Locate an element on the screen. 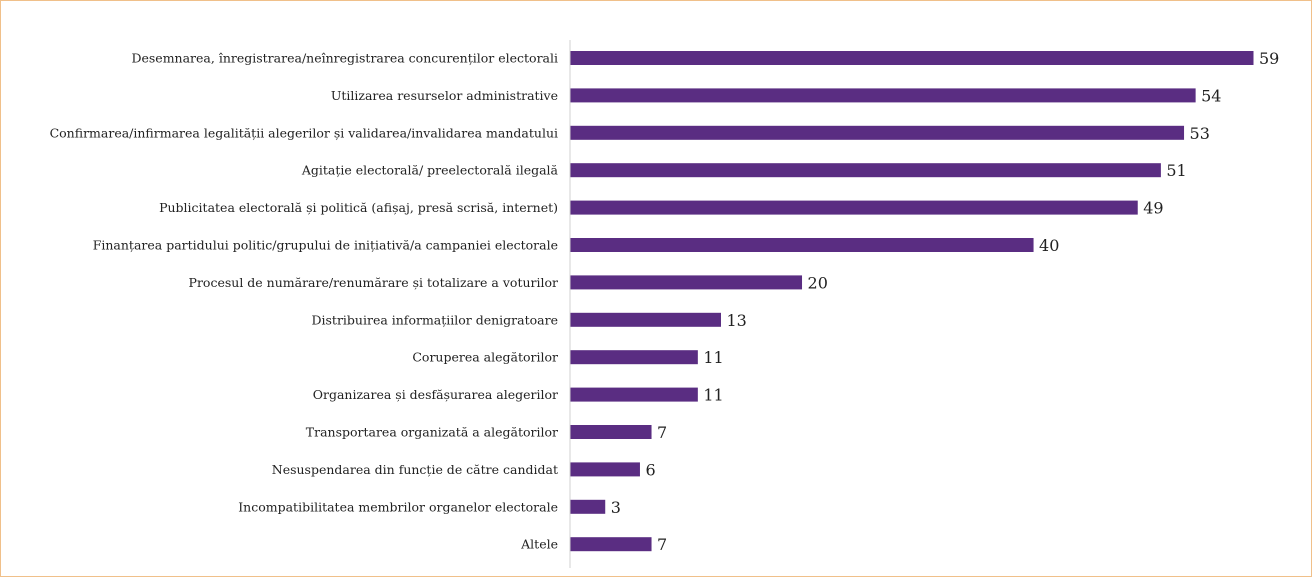 The height and width of the screenshot is (577, 1312). value-label: 3 is located at coordinates (616, 507).